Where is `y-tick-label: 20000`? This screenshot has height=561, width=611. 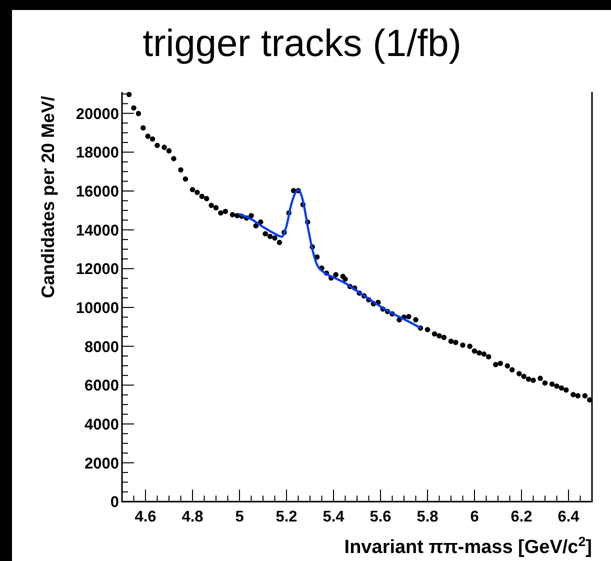
y-tick-label: 20000 is located at coordinates (97, 114).